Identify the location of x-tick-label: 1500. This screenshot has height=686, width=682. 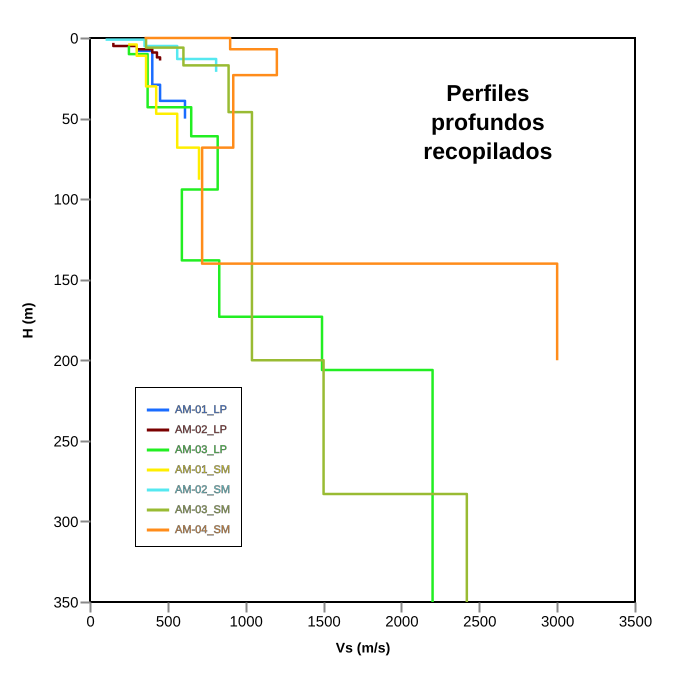
(324, 622).